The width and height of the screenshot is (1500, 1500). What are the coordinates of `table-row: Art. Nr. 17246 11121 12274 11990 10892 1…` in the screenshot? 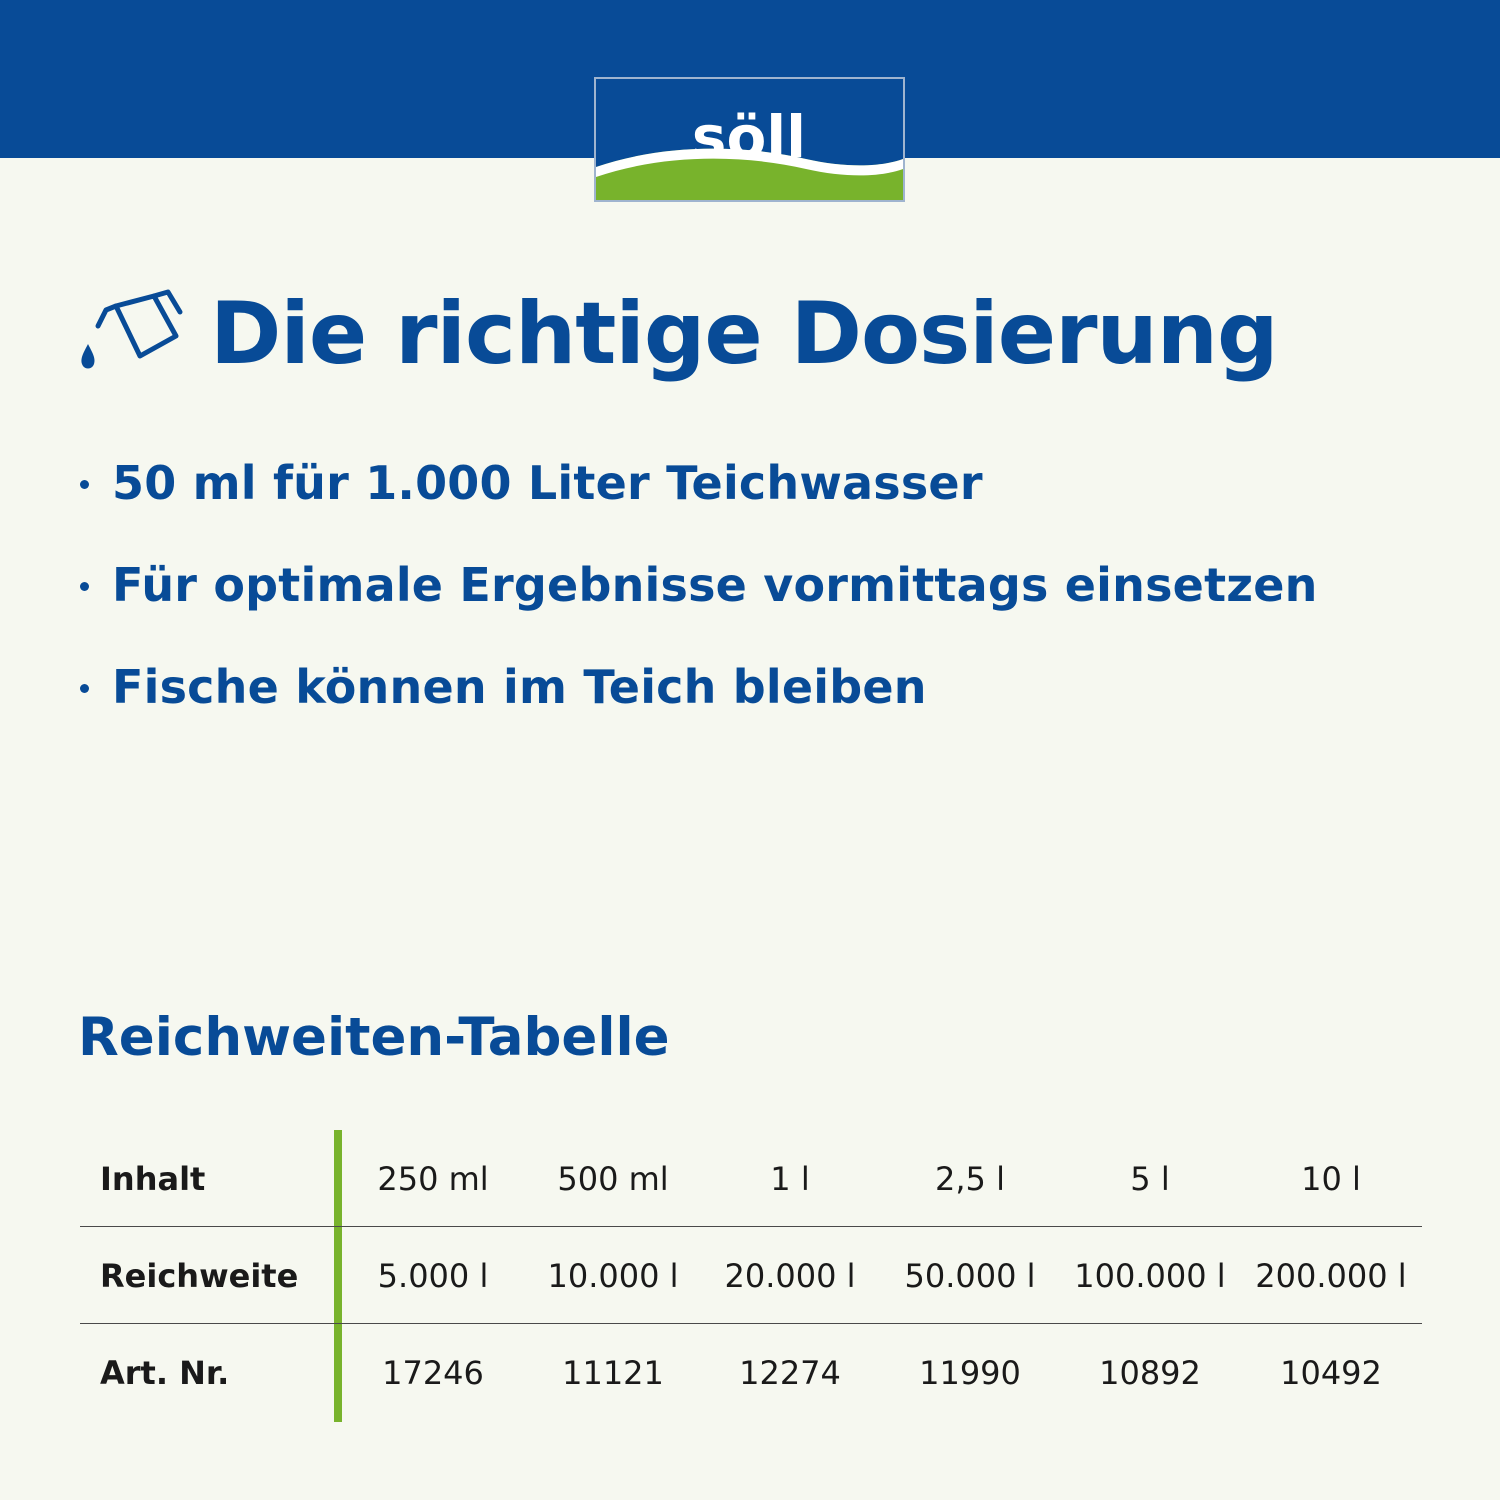 It's located at (751, 1373).